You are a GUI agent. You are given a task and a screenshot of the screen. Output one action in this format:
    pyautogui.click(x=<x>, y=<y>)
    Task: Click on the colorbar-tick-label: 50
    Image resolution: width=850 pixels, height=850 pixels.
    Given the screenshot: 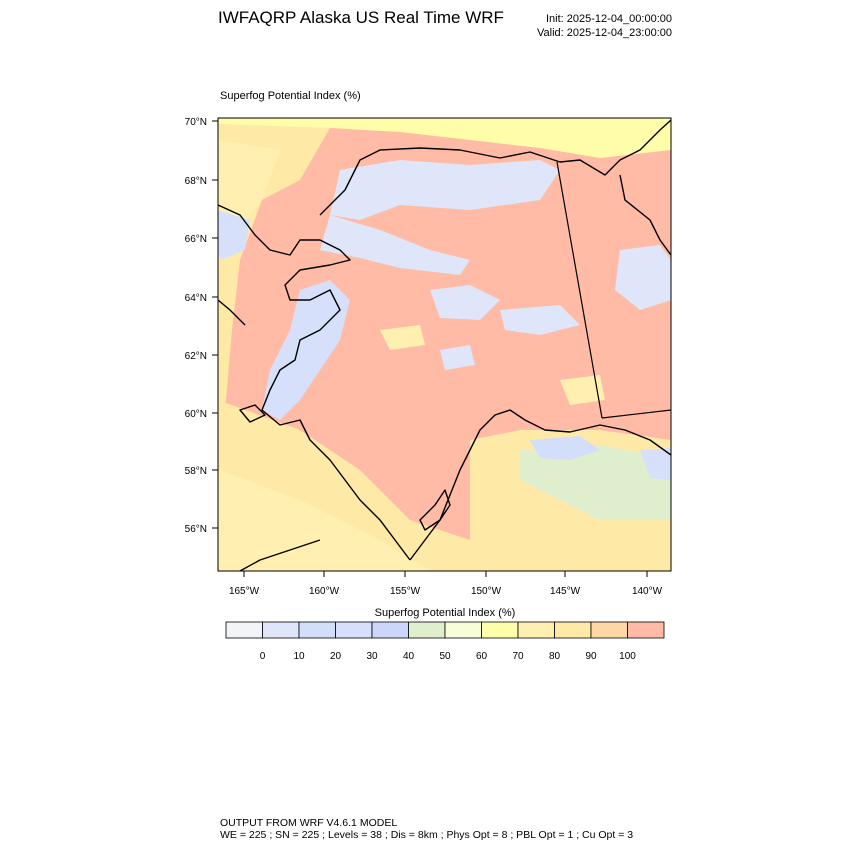 What is the action you would take?
    pyautogui.click(x=445, y=656)
    